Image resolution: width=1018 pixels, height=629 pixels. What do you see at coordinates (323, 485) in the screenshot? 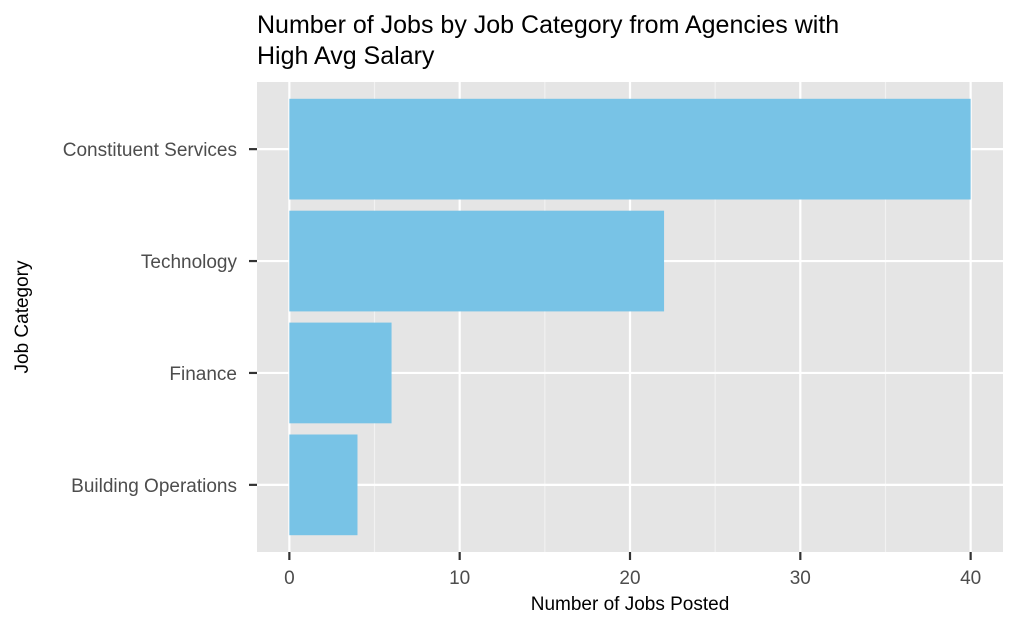
I see `bar-building-operations` at bounding box center [323, 485].